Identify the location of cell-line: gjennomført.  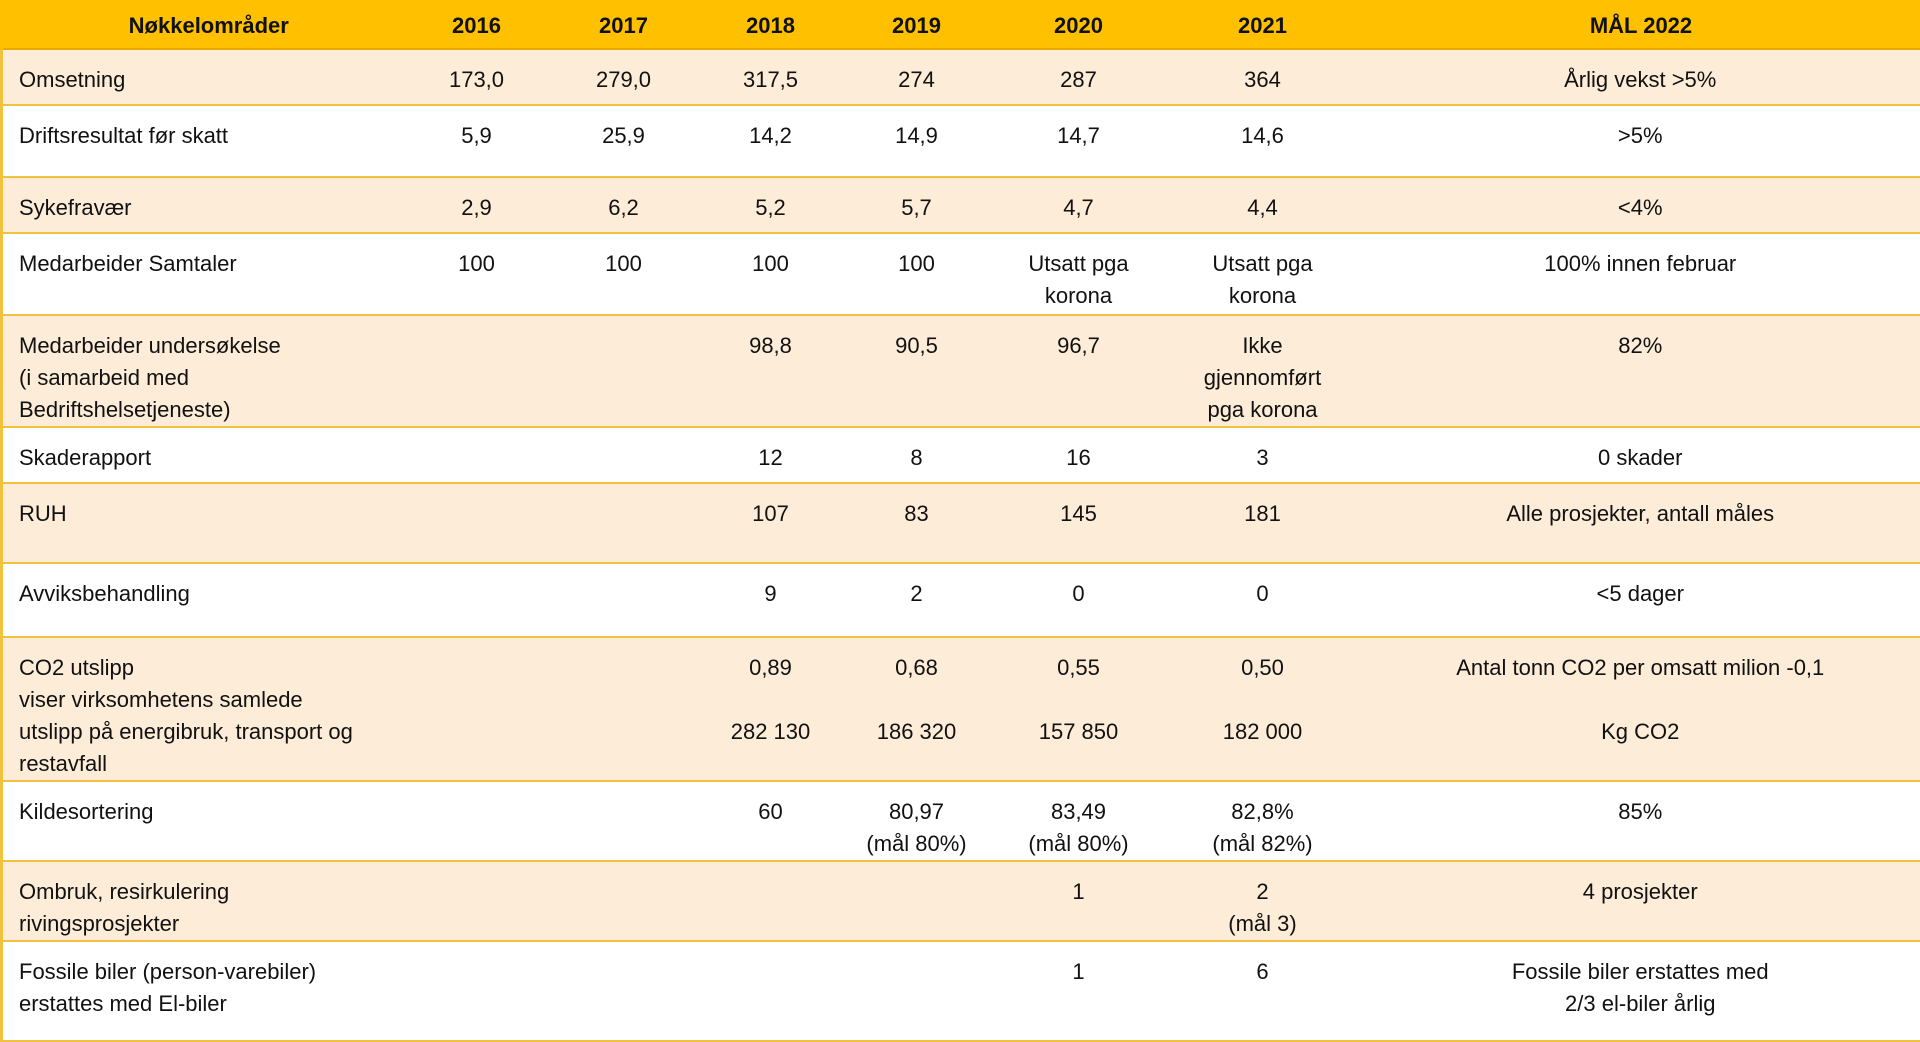
(1263, 378).